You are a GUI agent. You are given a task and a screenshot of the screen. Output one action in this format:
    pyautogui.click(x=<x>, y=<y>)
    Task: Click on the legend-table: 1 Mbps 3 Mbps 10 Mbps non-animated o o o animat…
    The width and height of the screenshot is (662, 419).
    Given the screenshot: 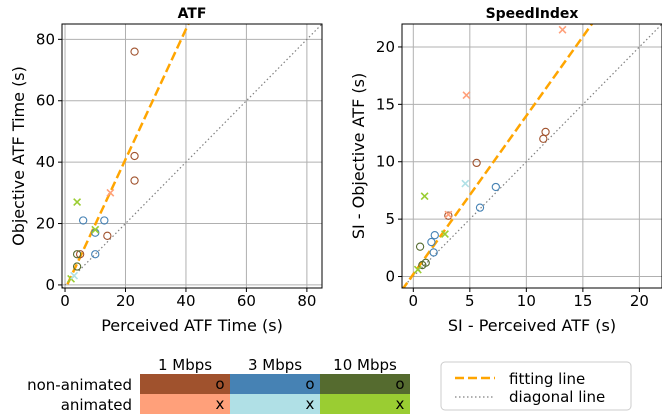 What is the action you would take?
    pyautogui.click(x=218, y=385)
    